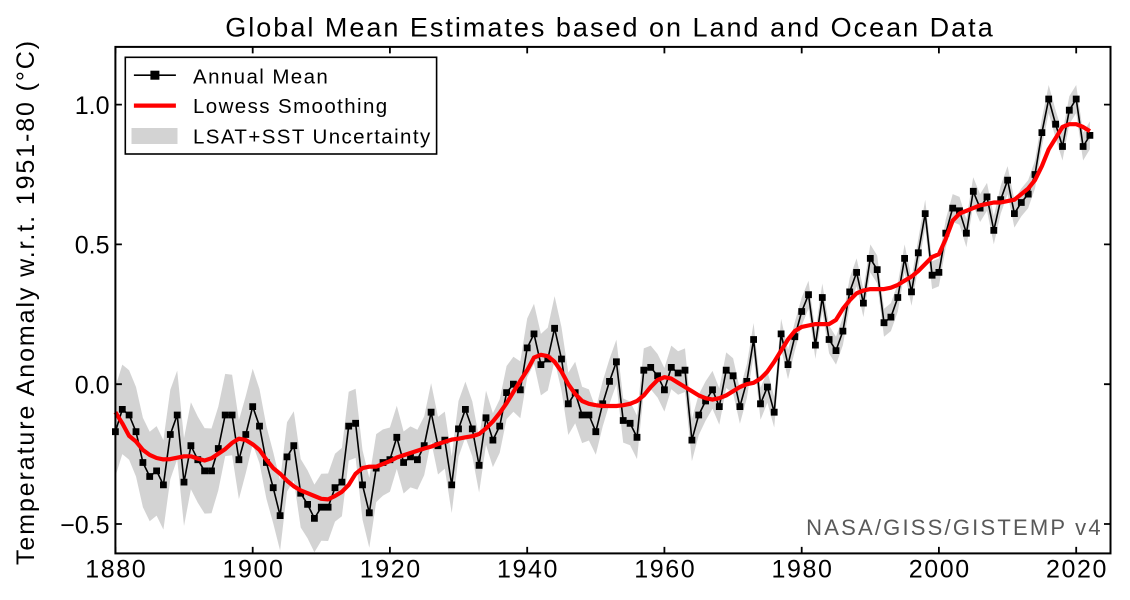 The height and width of the screenshot is (600, 1130). What do you see at coordinates (92, 386) in the screenshot?
I see `svg-text: 0.0` at bounding box center [92, 386].